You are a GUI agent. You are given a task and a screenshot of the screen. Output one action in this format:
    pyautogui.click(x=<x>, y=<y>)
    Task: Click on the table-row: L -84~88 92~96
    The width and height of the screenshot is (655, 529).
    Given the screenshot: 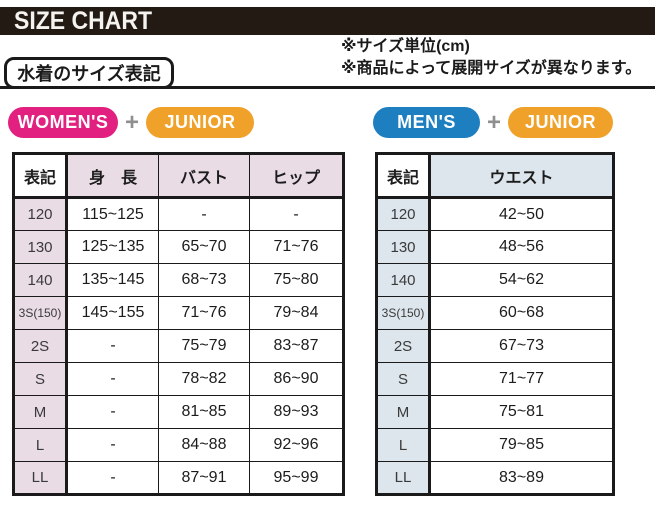 What is the action you would take?
    pyautogui.click(x=178, y=445)
    